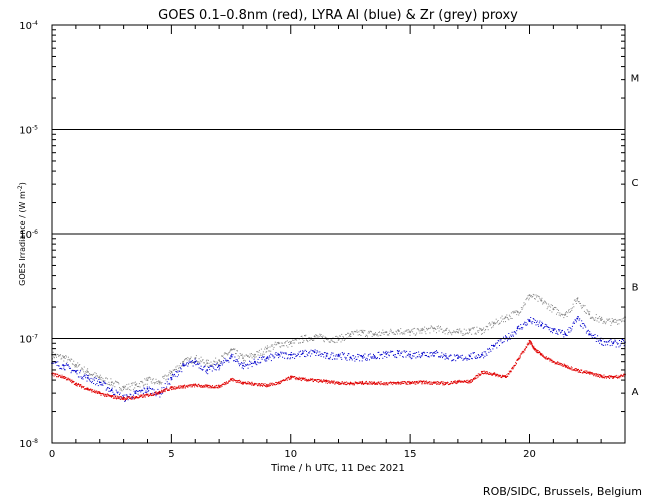 Image resolution: width=650 pixels, height=500 pixels. I want to click on data-point-lyra_zr, so click(386, 332).